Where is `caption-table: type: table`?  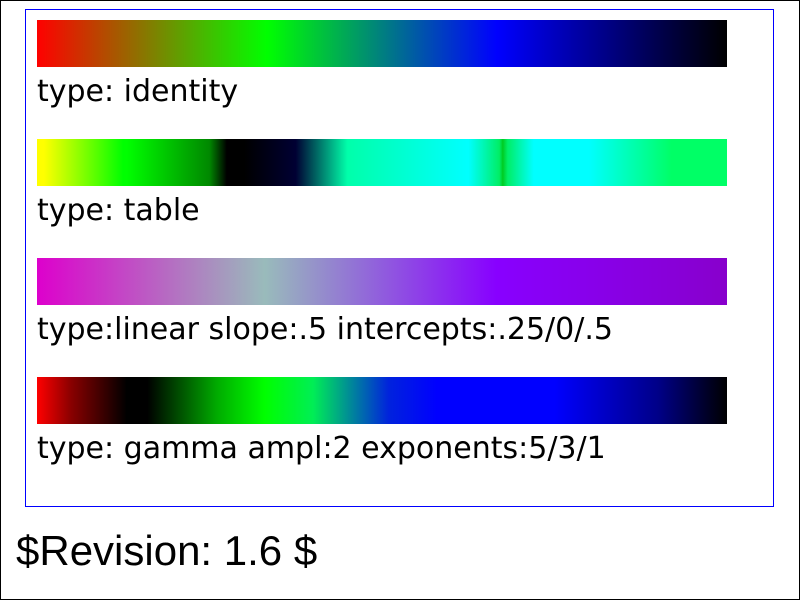 caption-table: type: table is located at coordinates (118, 210).